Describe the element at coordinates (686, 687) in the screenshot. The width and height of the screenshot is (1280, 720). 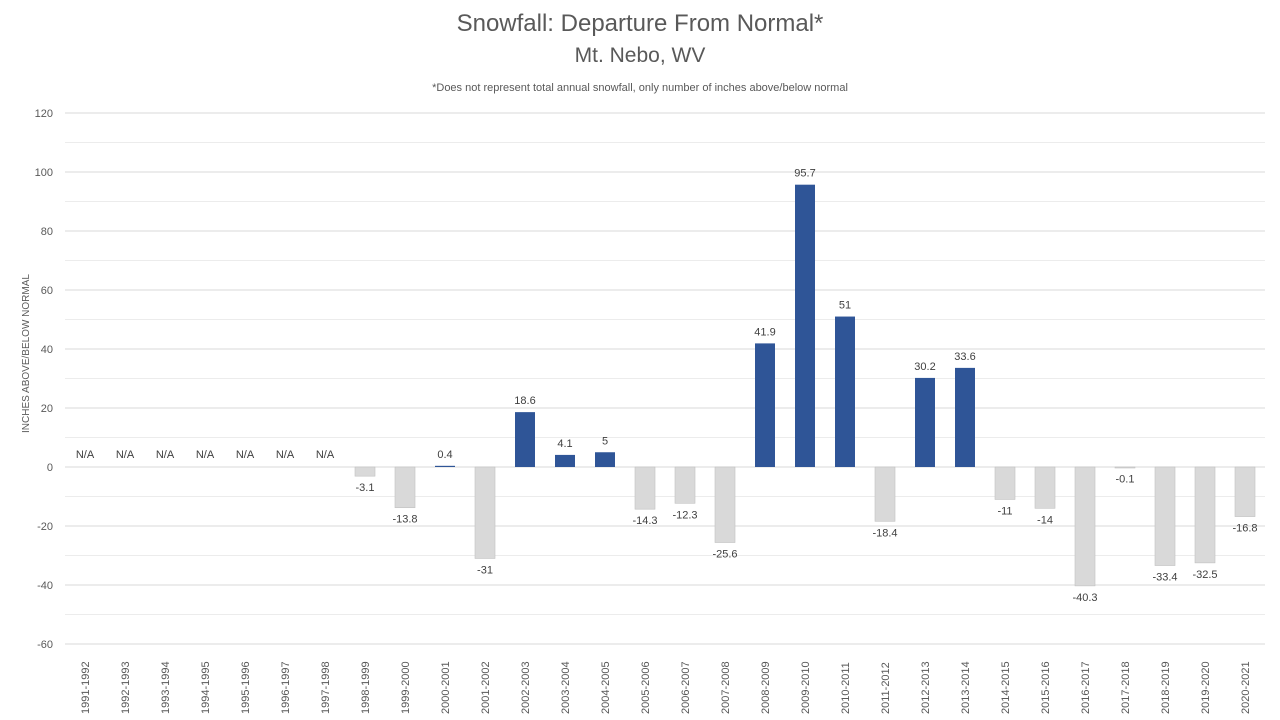
I see `x-tick-label: 2006-2007` at that location.